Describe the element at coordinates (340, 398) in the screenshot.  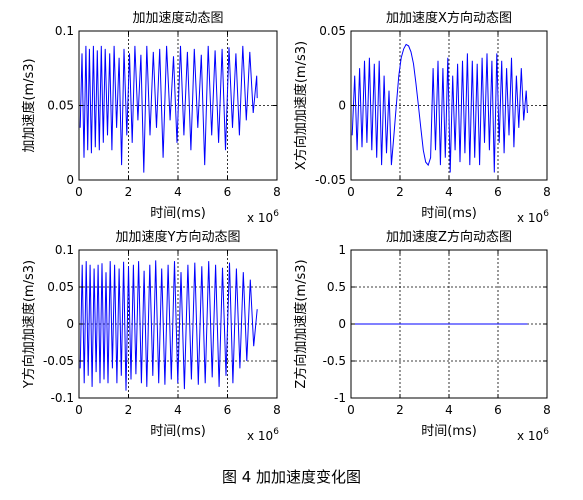
I see `y-tick-label: -1` at that location.